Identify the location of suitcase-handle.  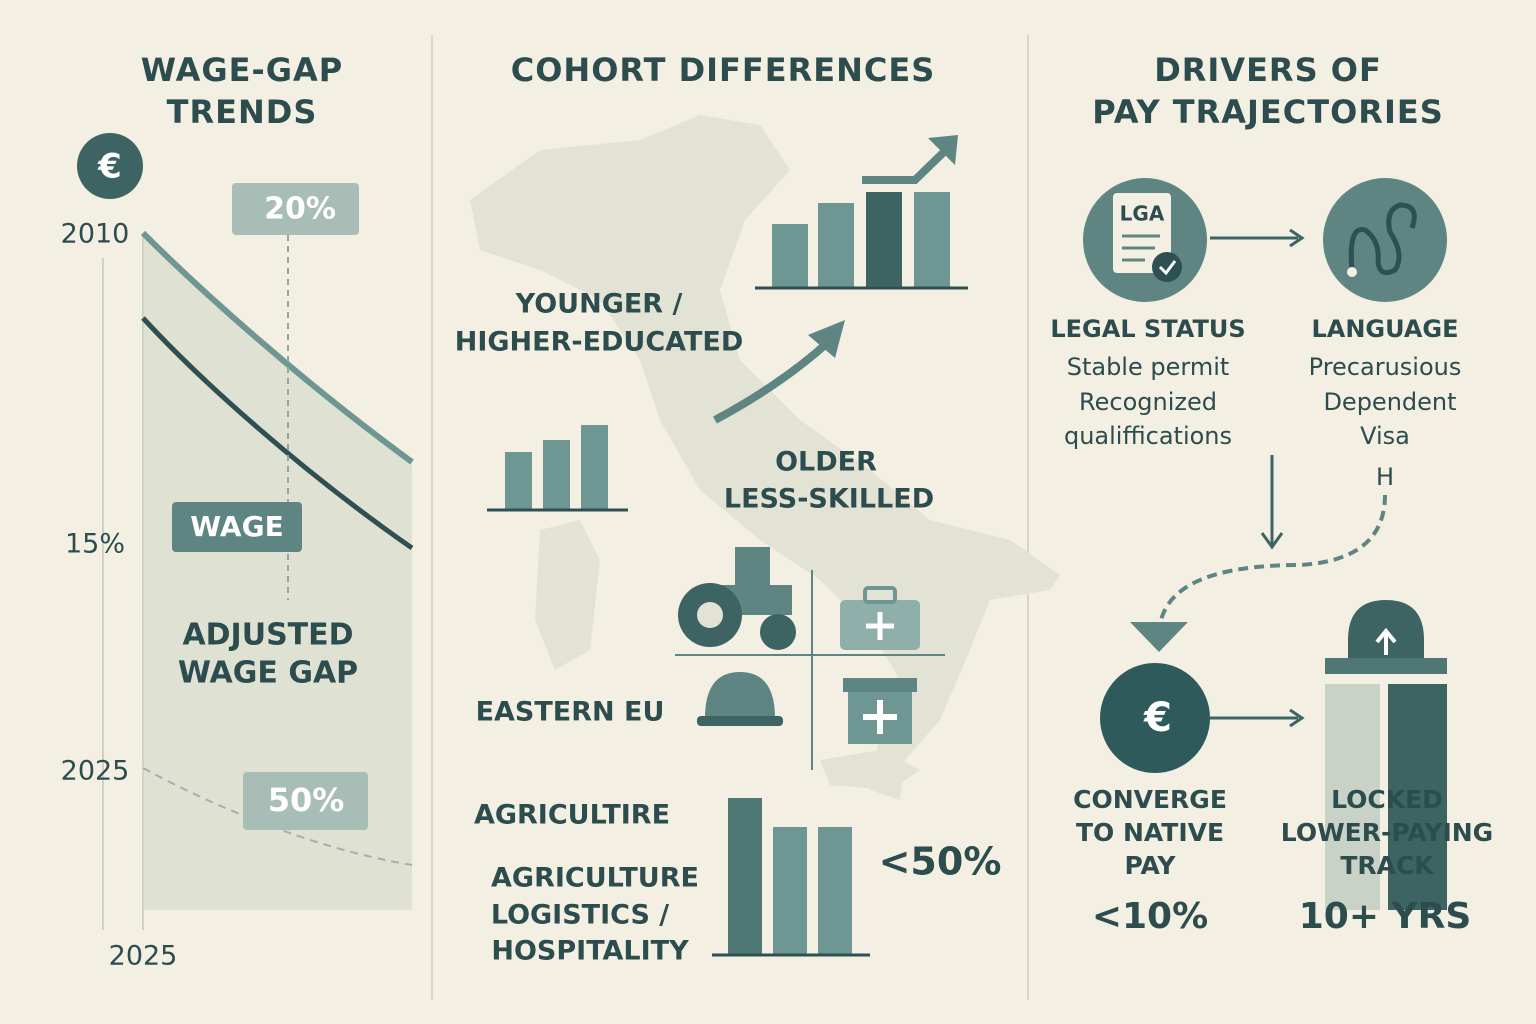
(880, 595).